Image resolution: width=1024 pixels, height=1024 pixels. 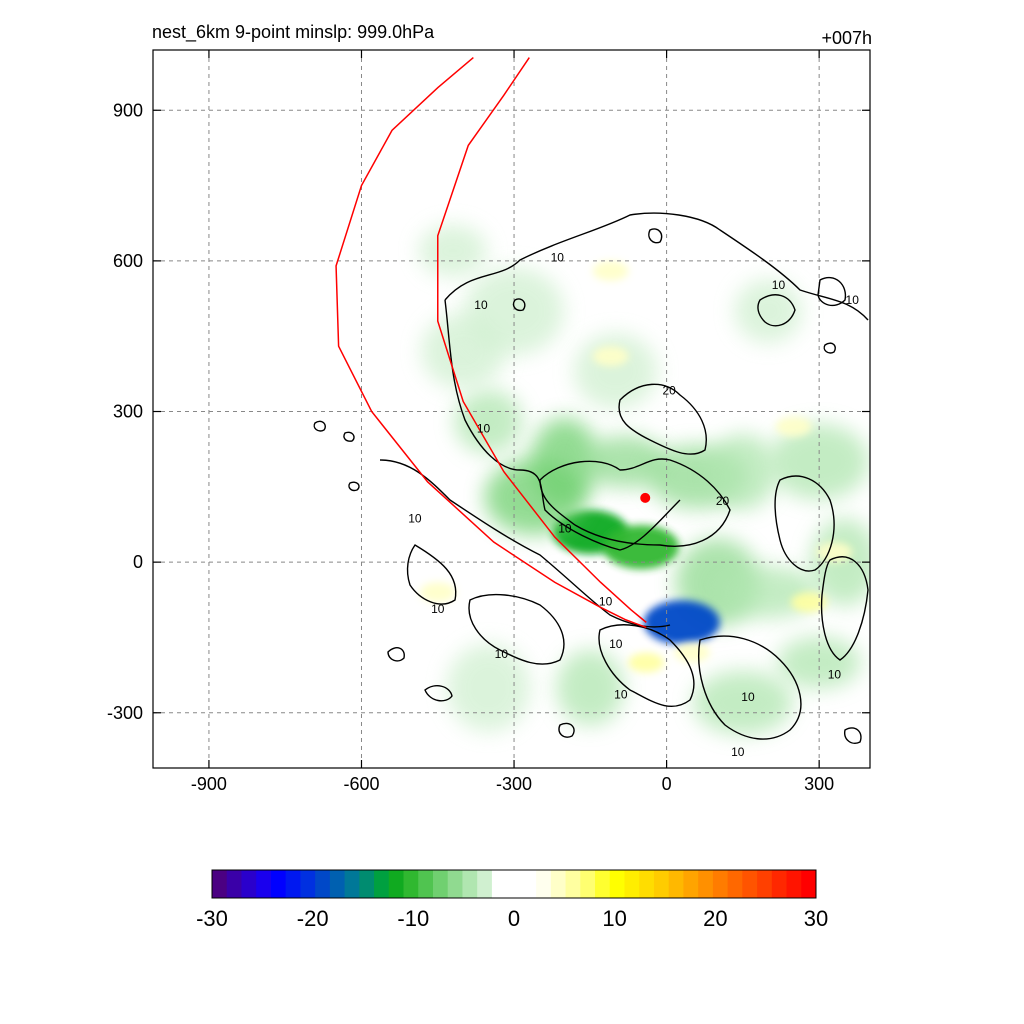 What do you see at coordinates (125, 713) in the screenshot?
I see `y-tick-label: -300` at bounding box center [125, 713].